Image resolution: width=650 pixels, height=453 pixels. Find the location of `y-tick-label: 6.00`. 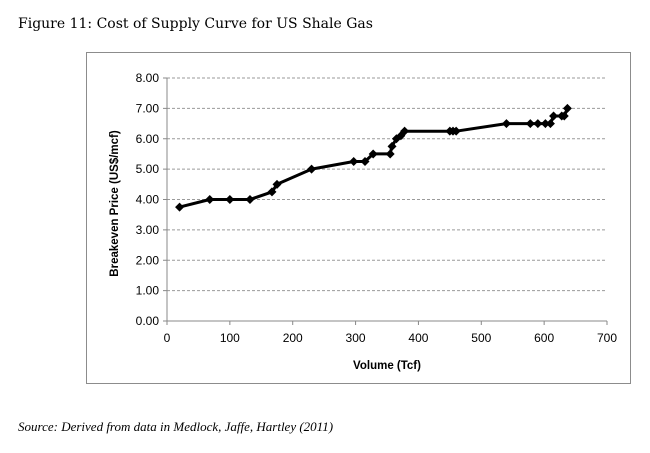

y-tick-label: 6.00 is located at coordinates (148, 139).